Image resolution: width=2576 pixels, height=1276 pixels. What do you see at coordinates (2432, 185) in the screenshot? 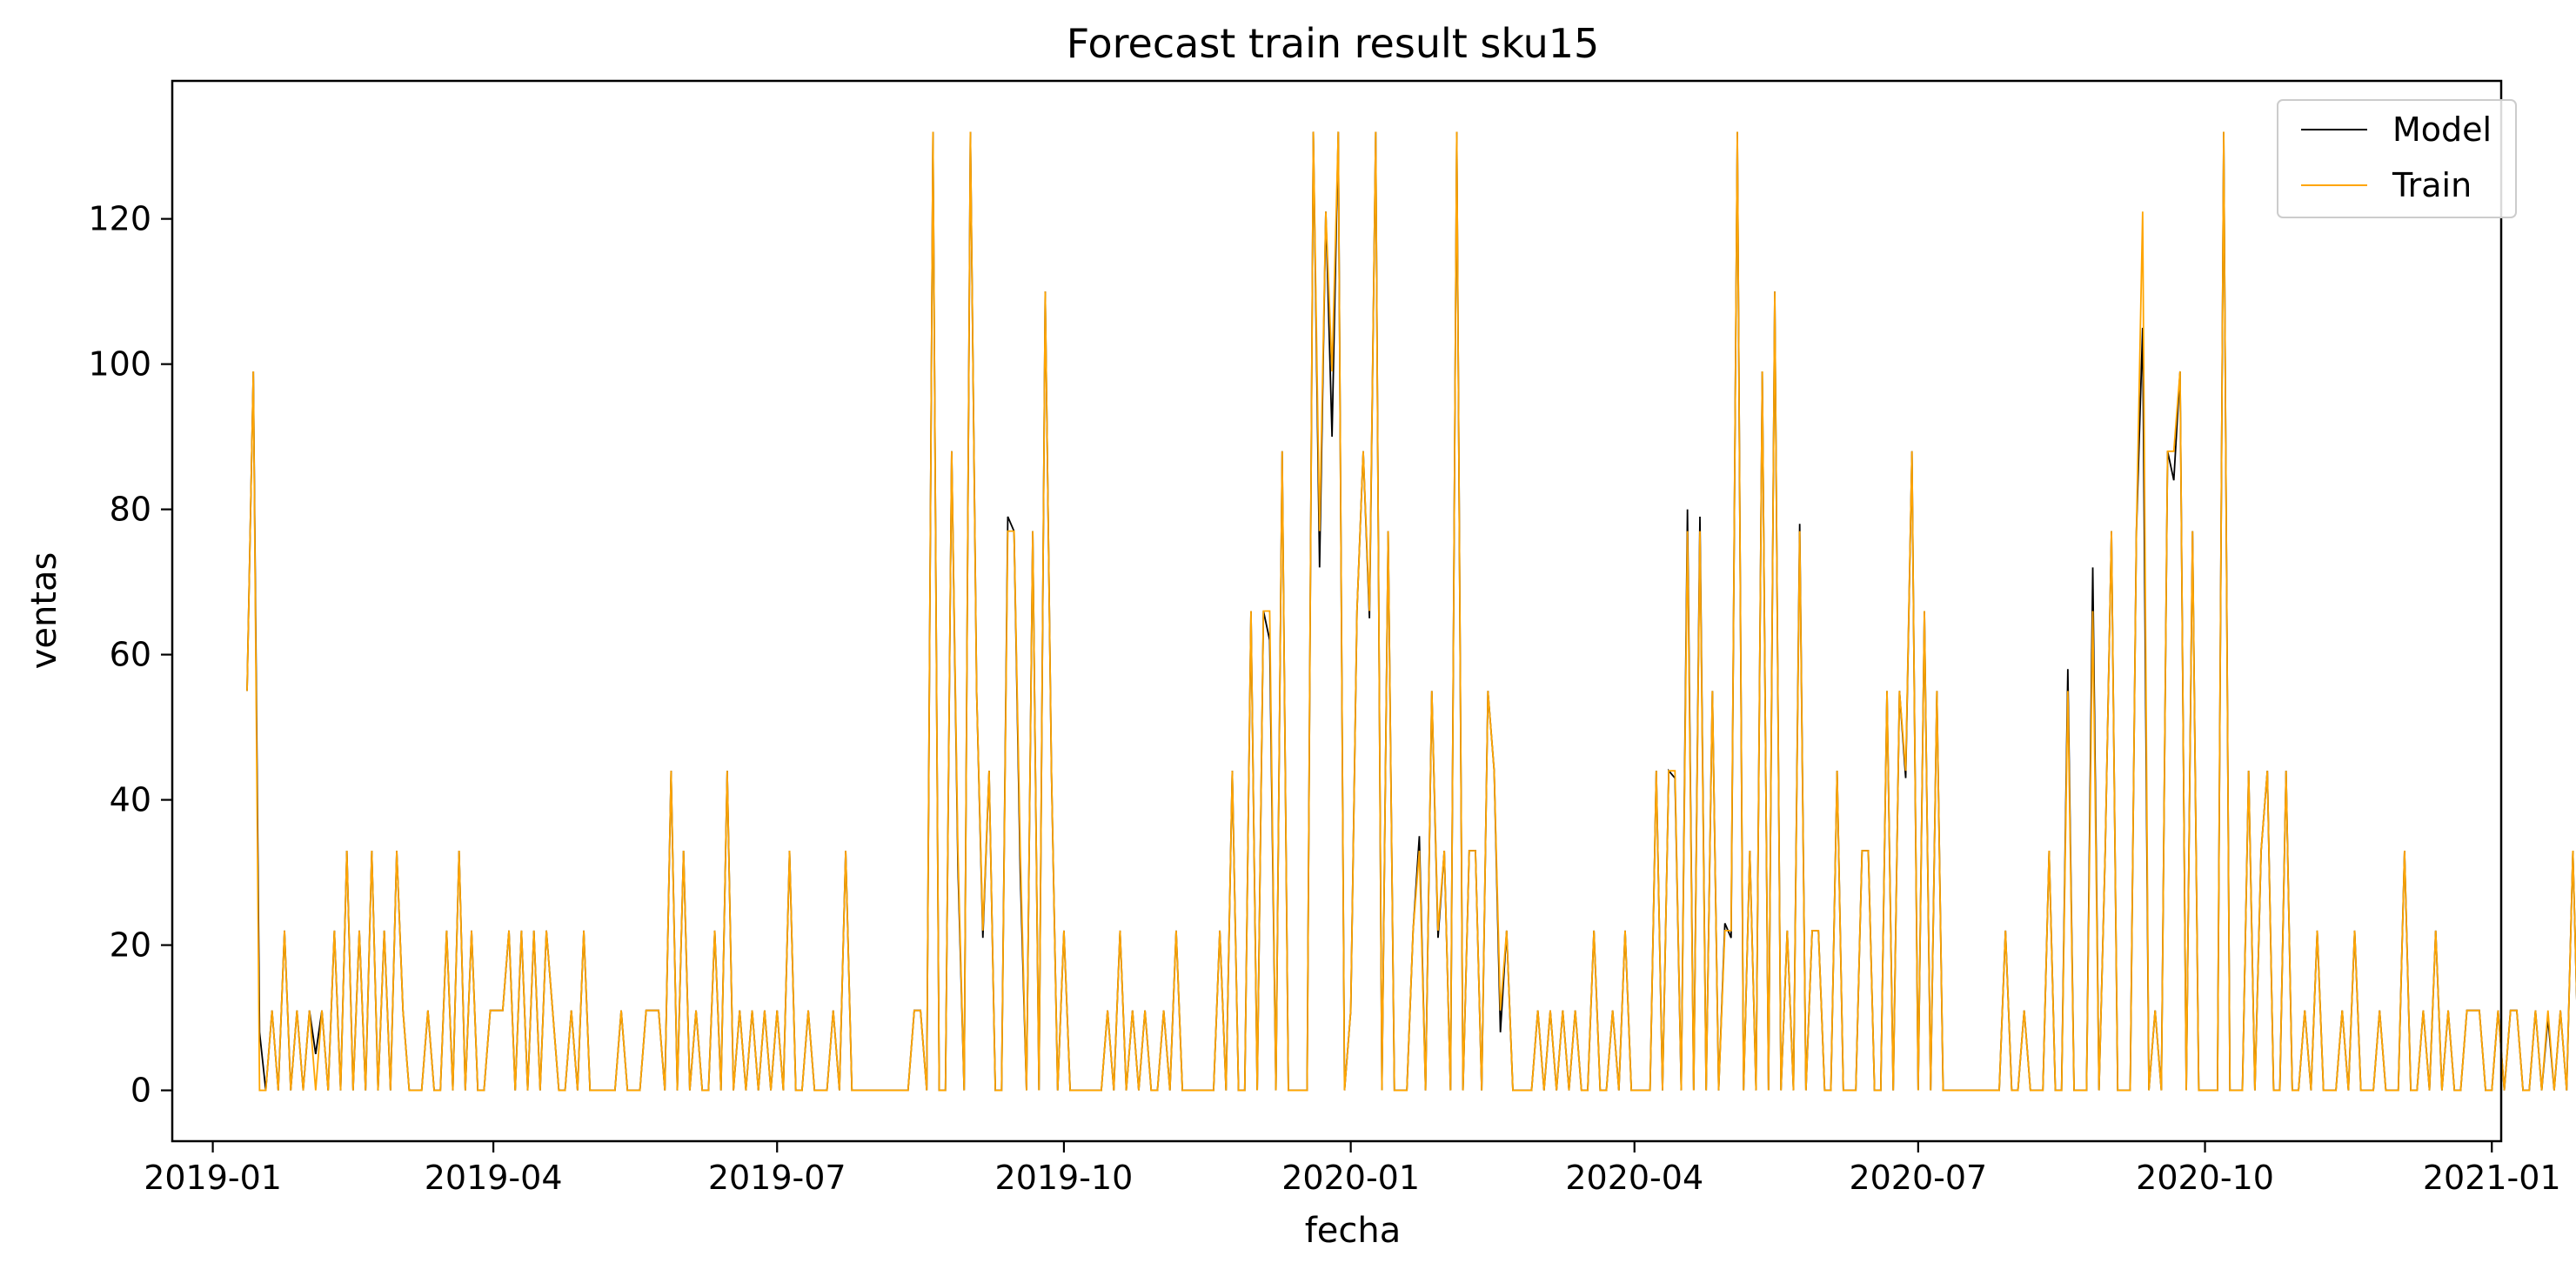
I see `legend-label-train: Train` at bounding box center [2432, 185].